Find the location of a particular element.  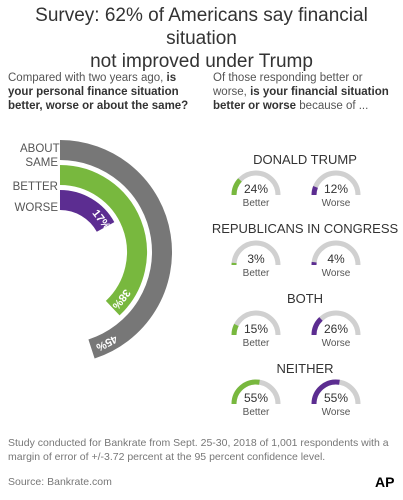

legend-better: BETTER is located at coordinates (35, 187).